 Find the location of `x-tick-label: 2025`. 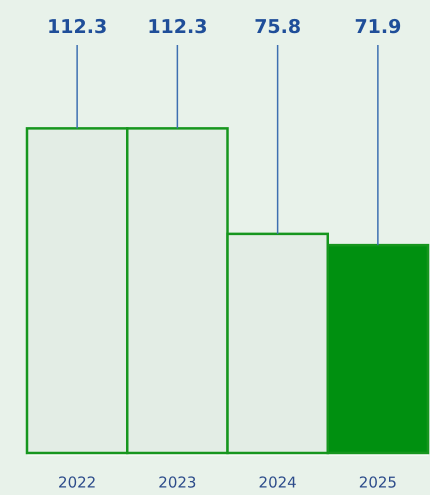

x-tick-label: 2025 is located at coordinates (377, 483).